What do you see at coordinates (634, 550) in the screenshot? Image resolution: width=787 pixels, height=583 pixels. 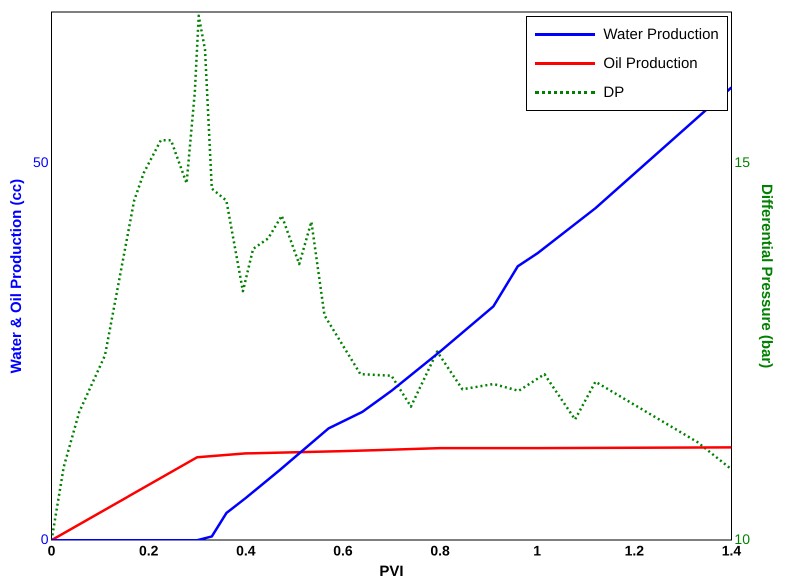 I see `x-tick-label: 1.2` at bounding box center [634, 550].